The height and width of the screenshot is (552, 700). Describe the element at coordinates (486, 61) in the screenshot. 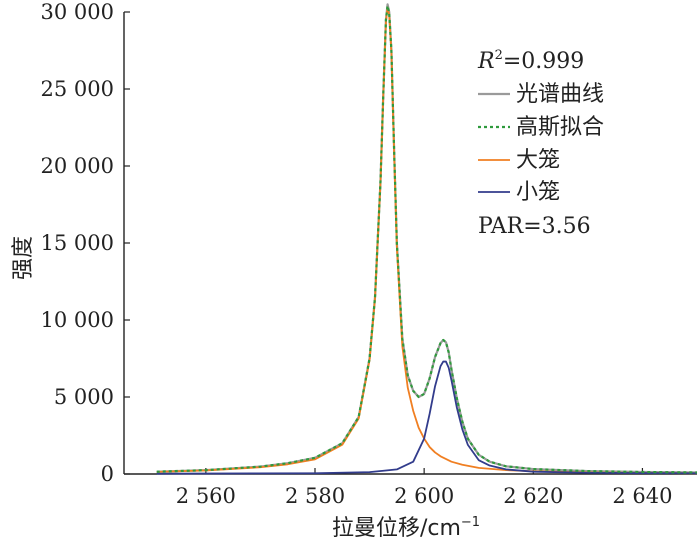

I see `r2-symbol: R` at that location.